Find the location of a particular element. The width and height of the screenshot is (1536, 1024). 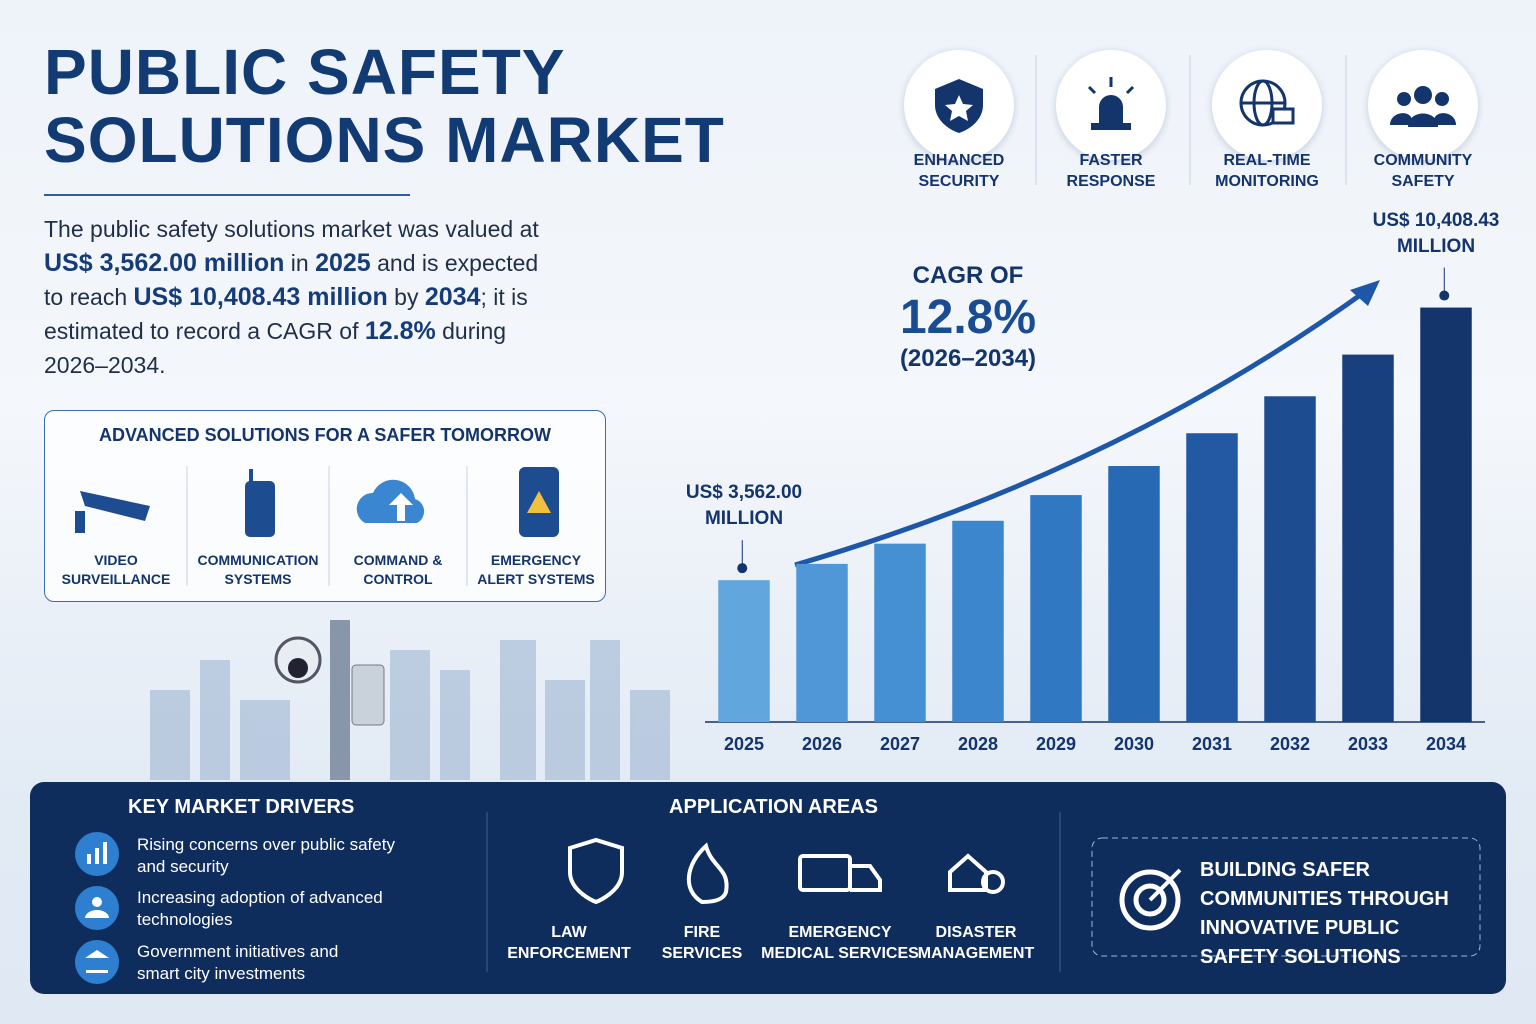

cagr-period: (2026–2034) is located at coordinates (968, 358).